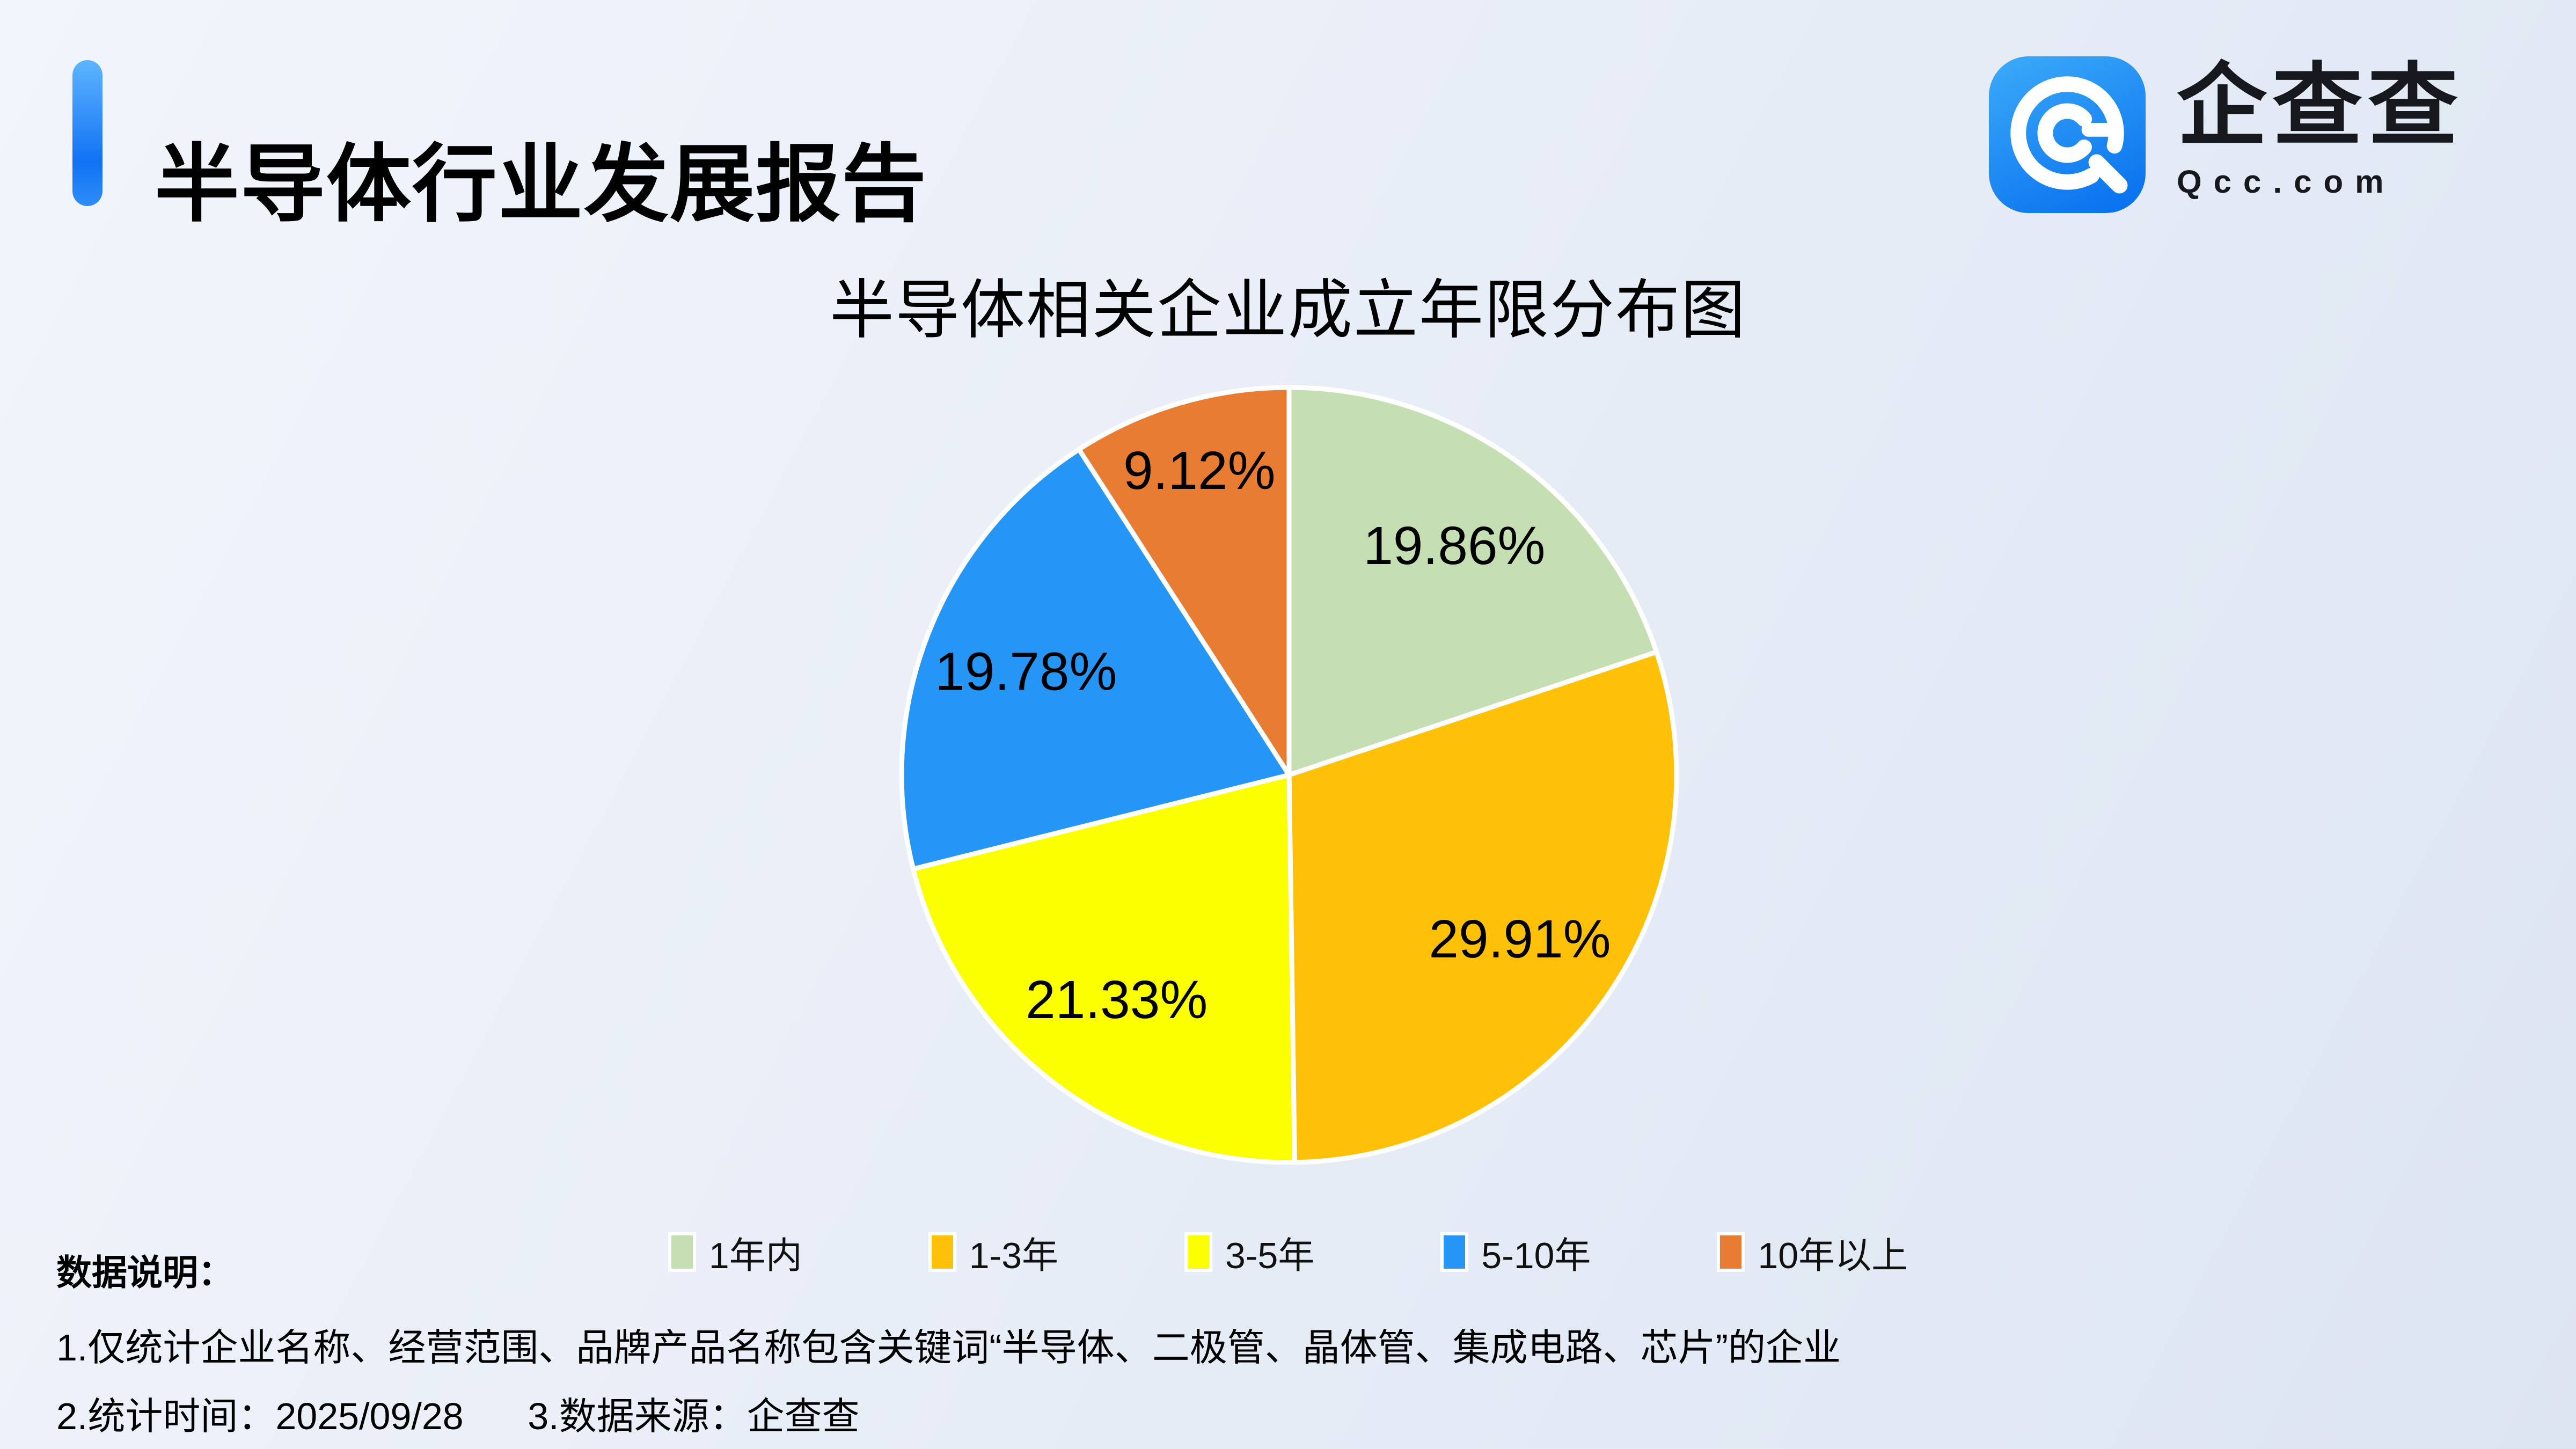 The image size is (2576, 1449). Describe the element at coordinates (2067, 134) in the screenshot. I see `qcc-logo-icon` at that location.